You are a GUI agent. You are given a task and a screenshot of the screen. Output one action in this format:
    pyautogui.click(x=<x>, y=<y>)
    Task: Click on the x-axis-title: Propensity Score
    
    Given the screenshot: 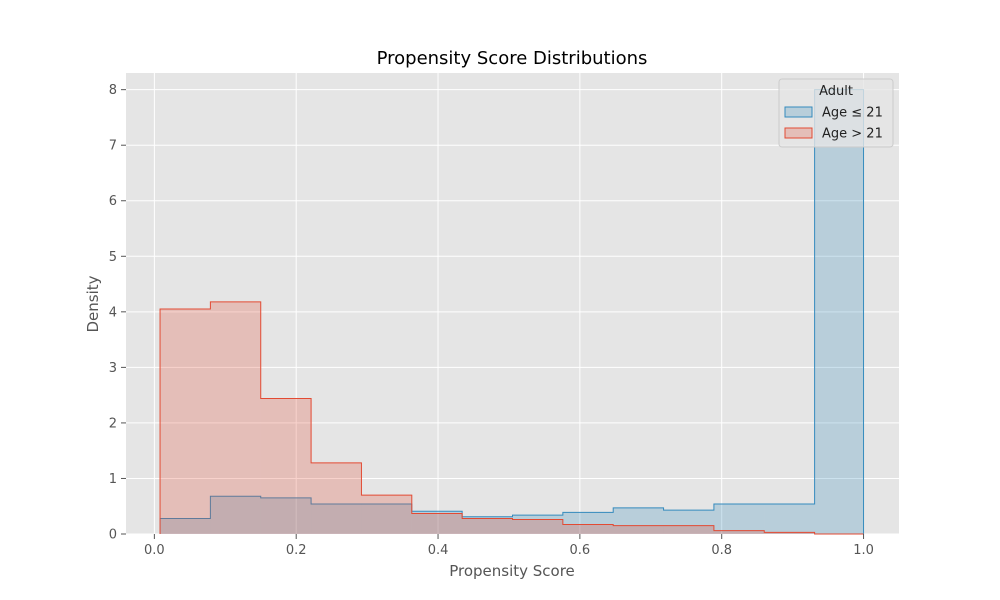 What is the action you would take?
    pyautogui.click(x=512, y=571)
    